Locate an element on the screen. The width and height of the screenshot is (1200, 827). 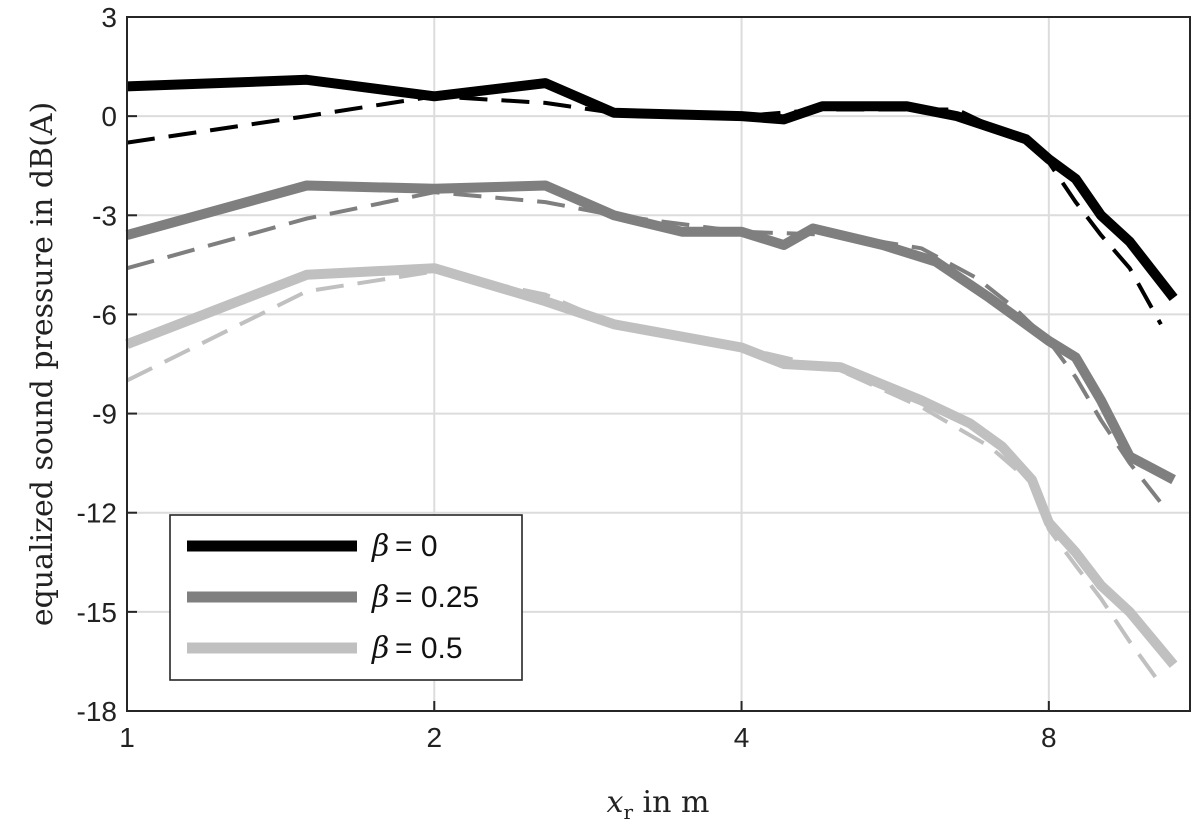
x-axis-title: xr in m is located at coordinates (658, 804).